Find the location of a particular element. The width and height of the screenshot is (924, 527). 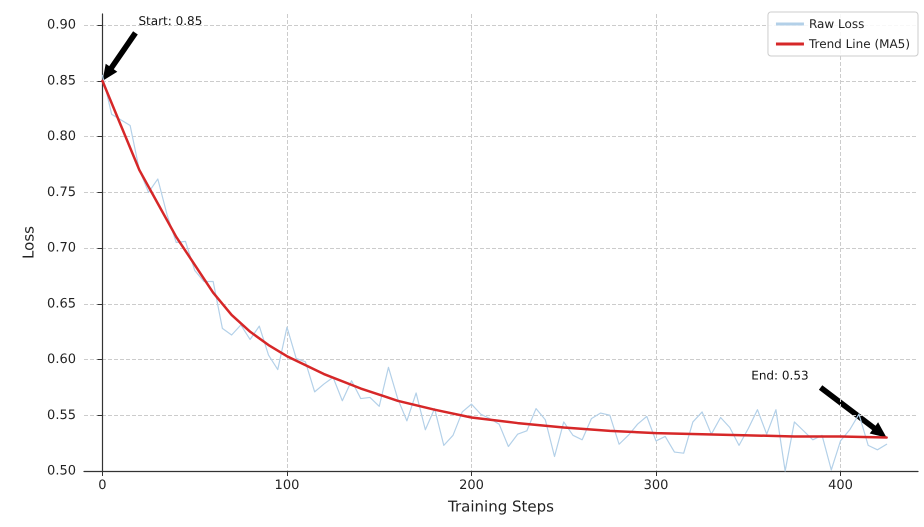

x-tick-label: 400 is located at coordinates (840, 485).